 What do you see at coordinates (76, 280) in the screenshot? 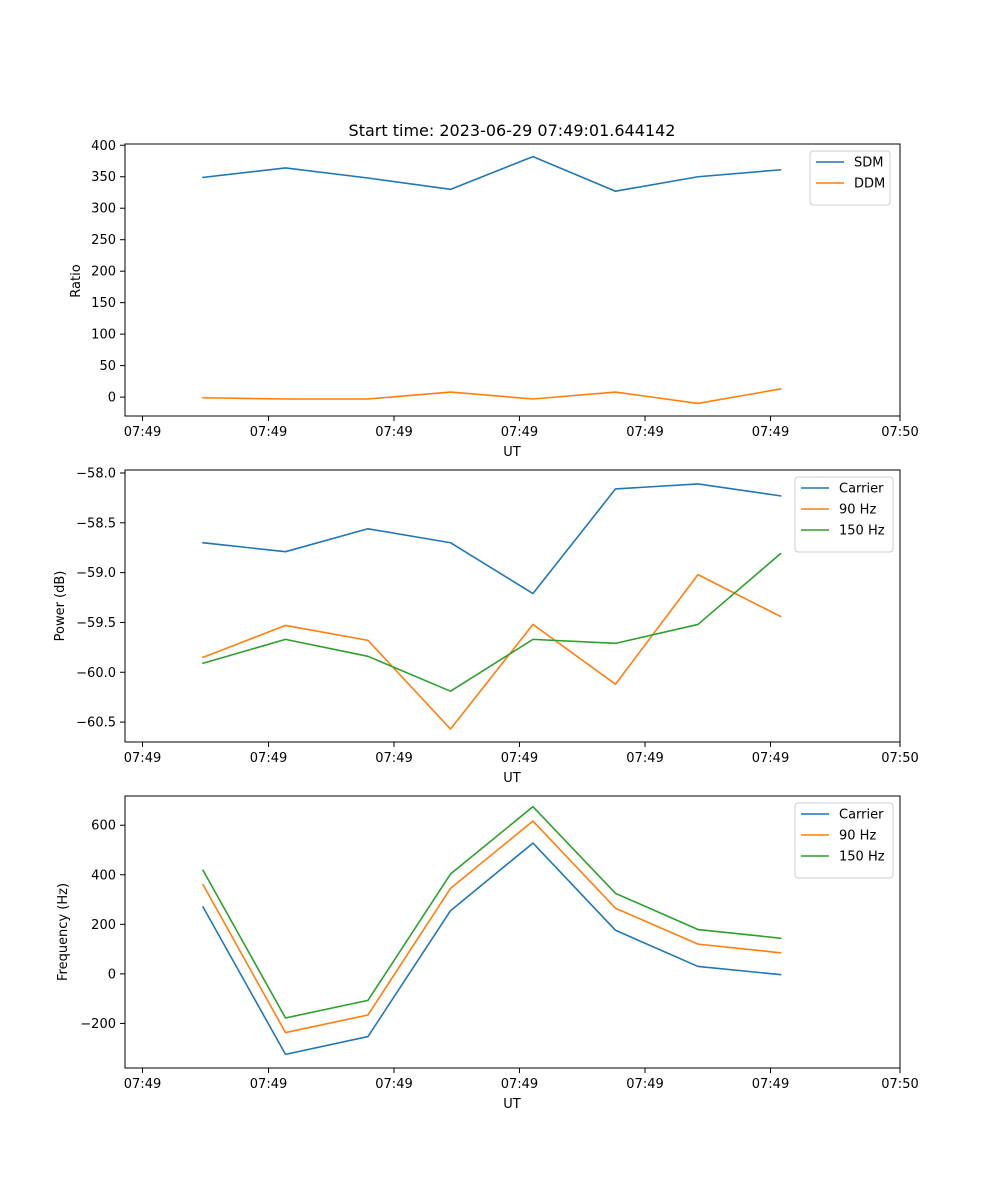
I see `ratio-y-axis-label: Ratio` at bounding box center [76, 280].